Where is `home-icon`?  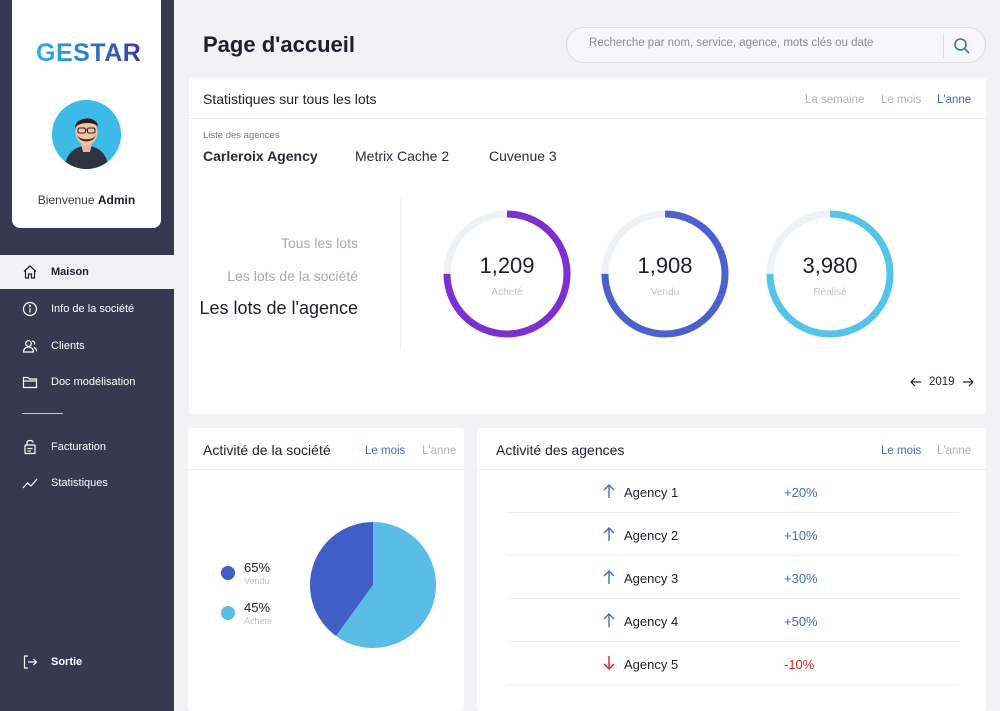
home-icon is located at coordinates (30, 272).